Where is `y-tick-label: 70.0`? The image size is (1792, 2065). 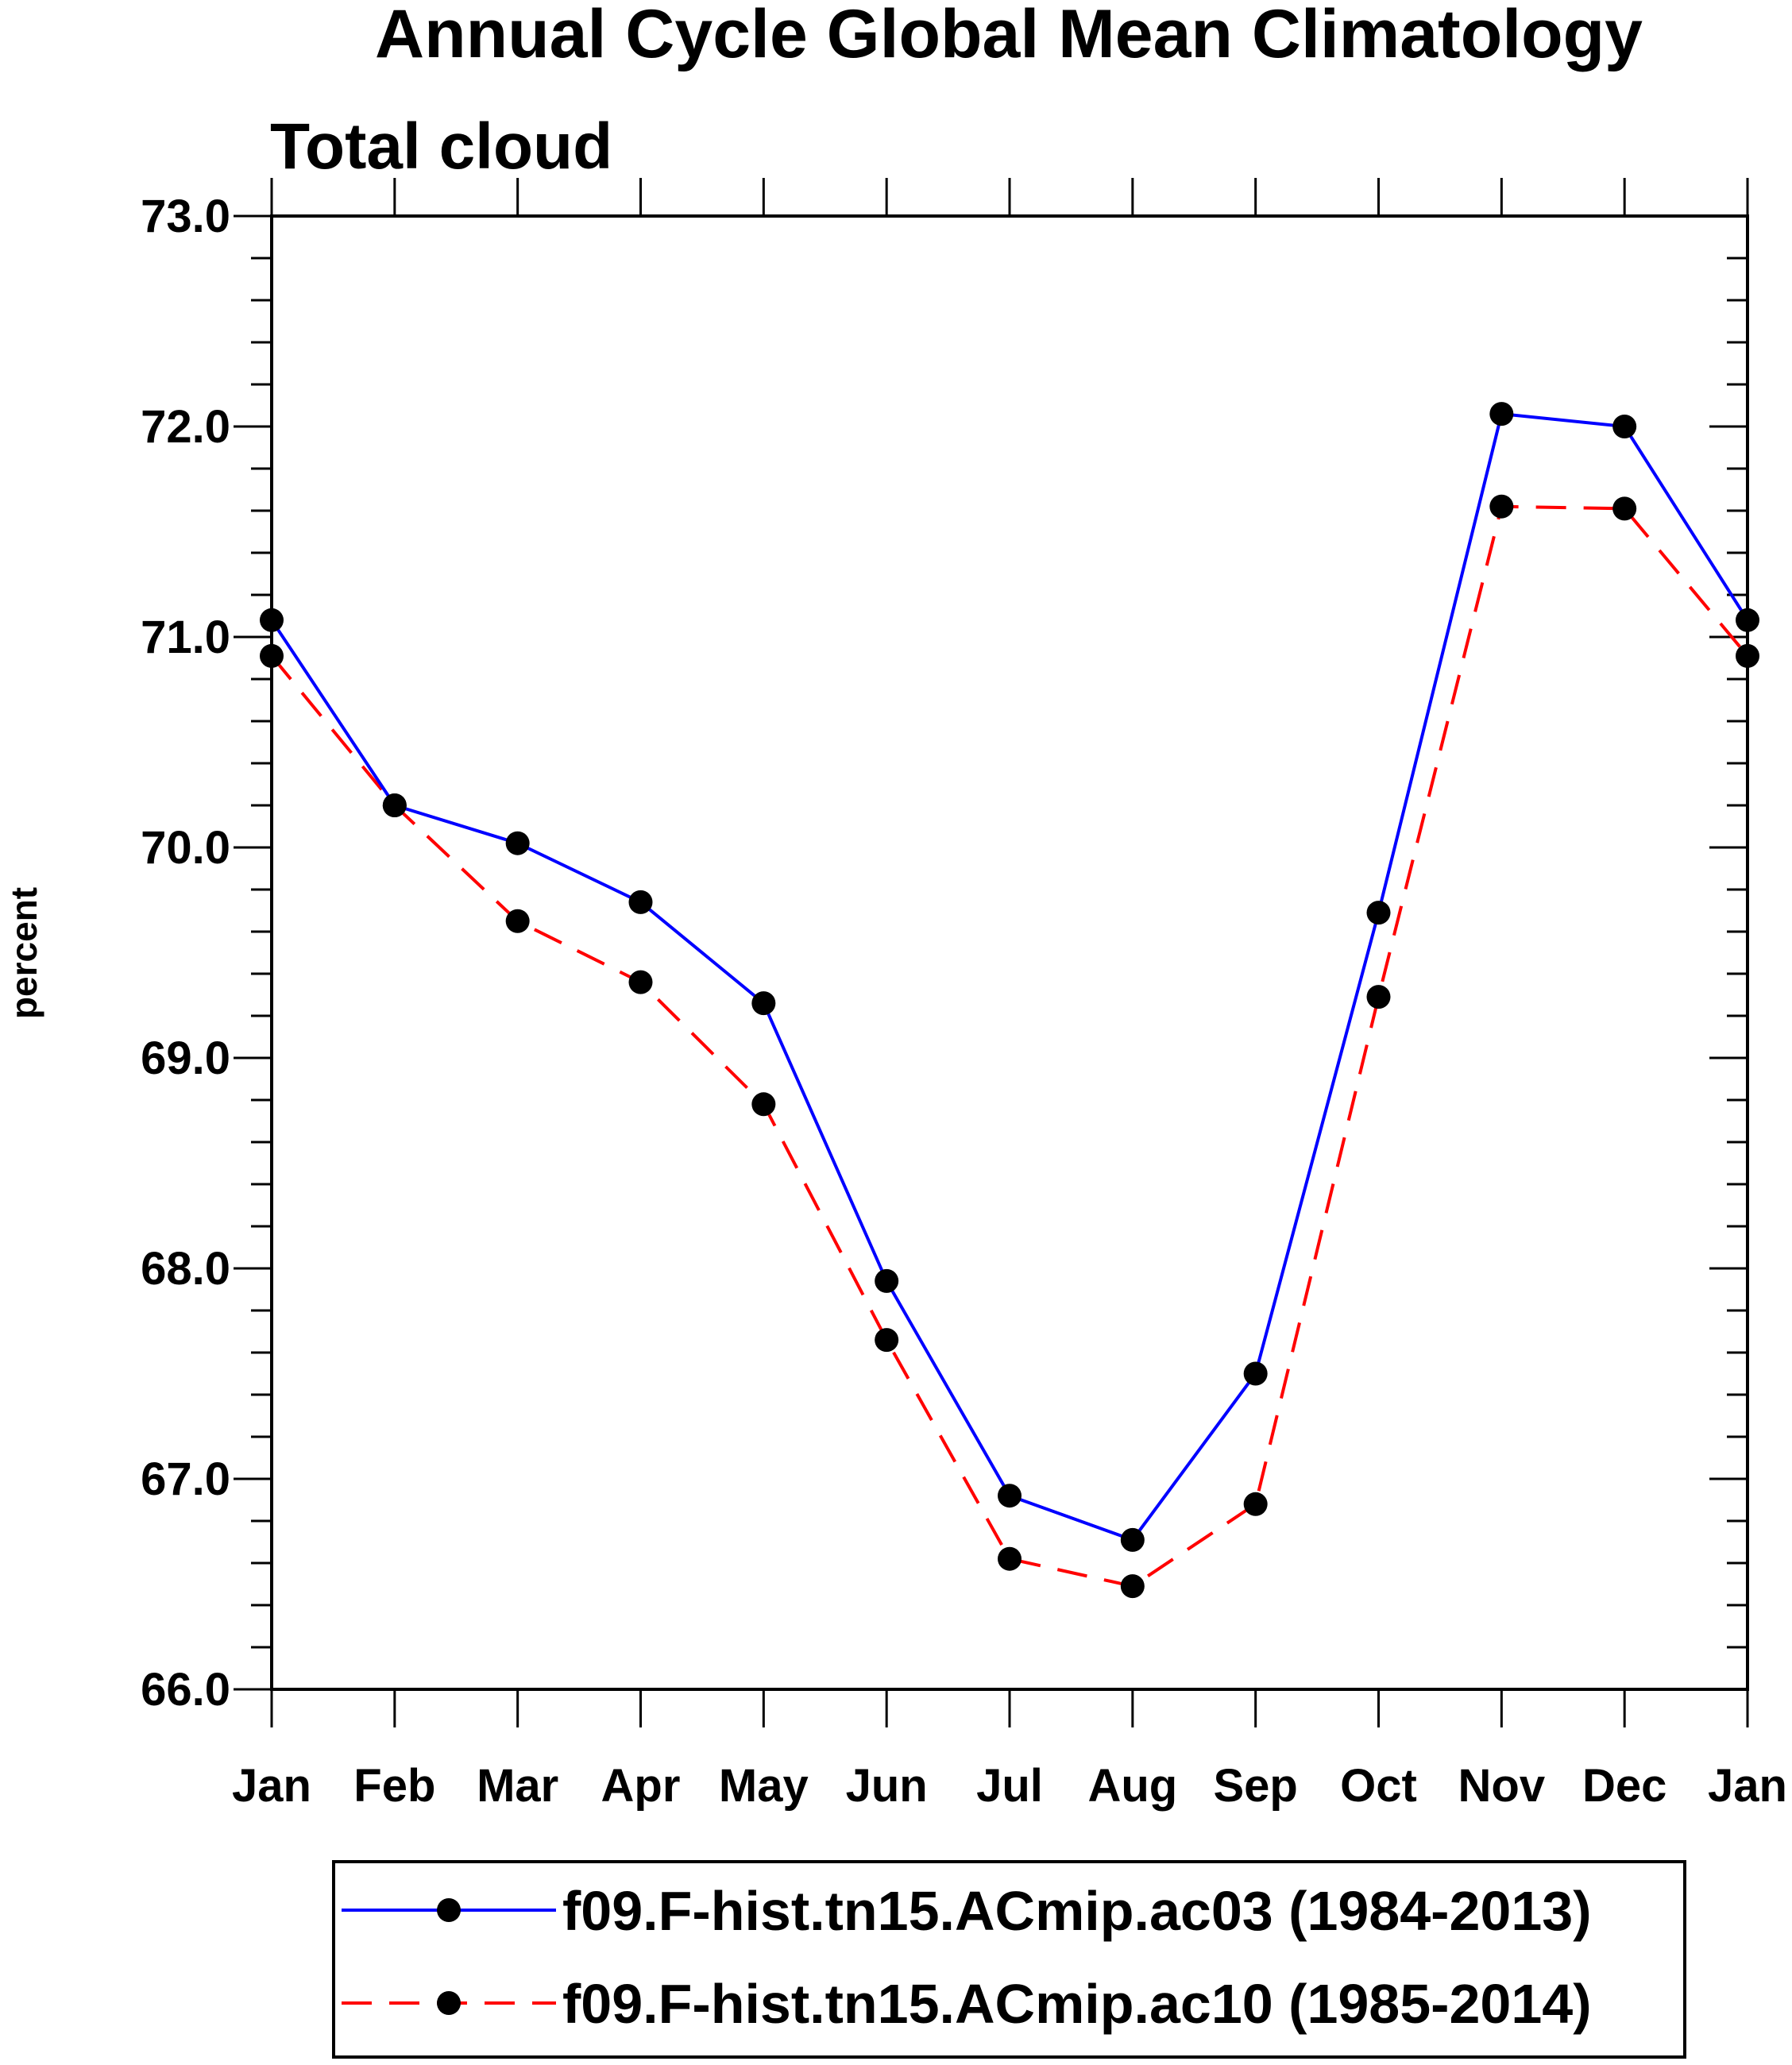
y-tick-label: 70.0 is located at coordinates (185, 848).